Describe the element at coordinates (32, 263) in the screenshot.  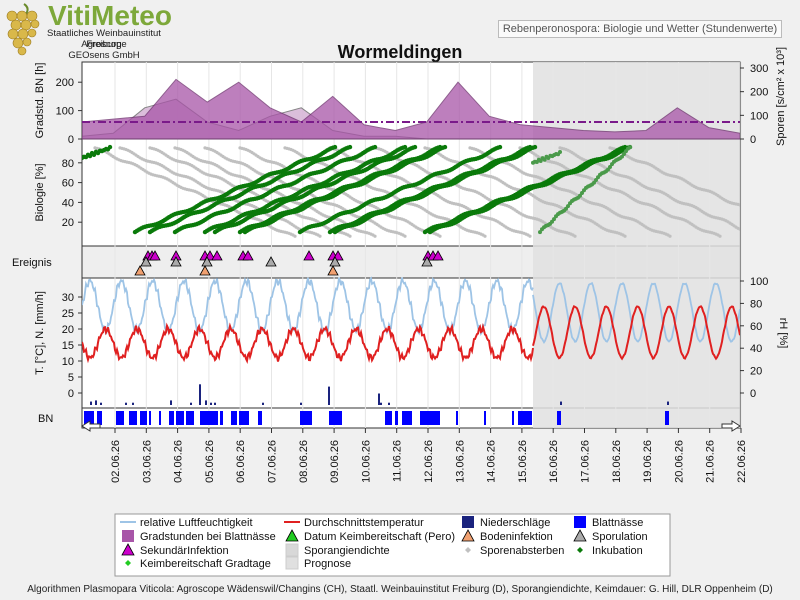
I see `panel-label: Ereignis` at that location.